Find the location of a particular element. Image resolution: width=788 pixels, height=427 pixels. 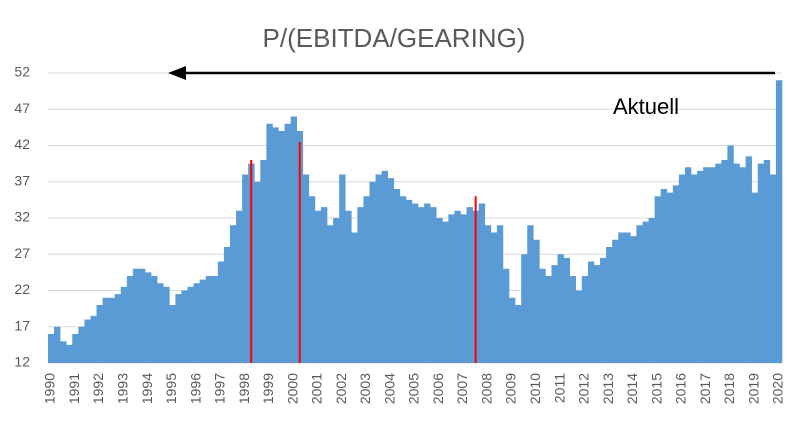

x-tick-label: 1994 is located at coordinates (147, 388).